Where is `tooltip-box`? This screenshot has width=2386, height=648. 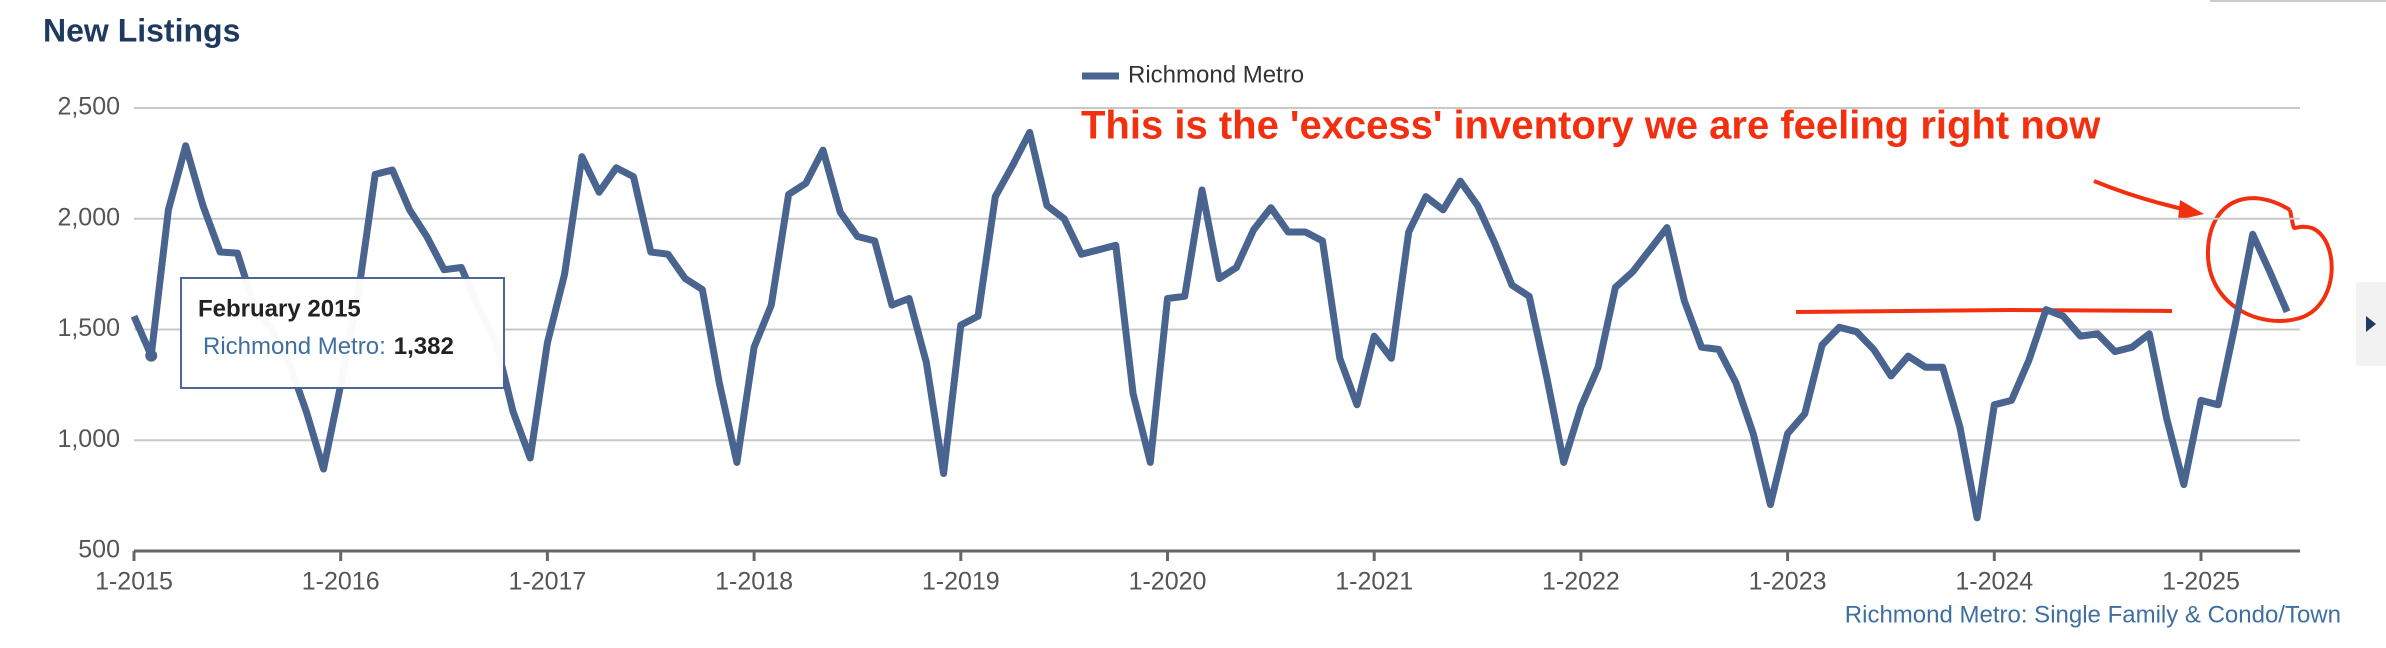
tooltip-box is located at coordinates (342, 333).